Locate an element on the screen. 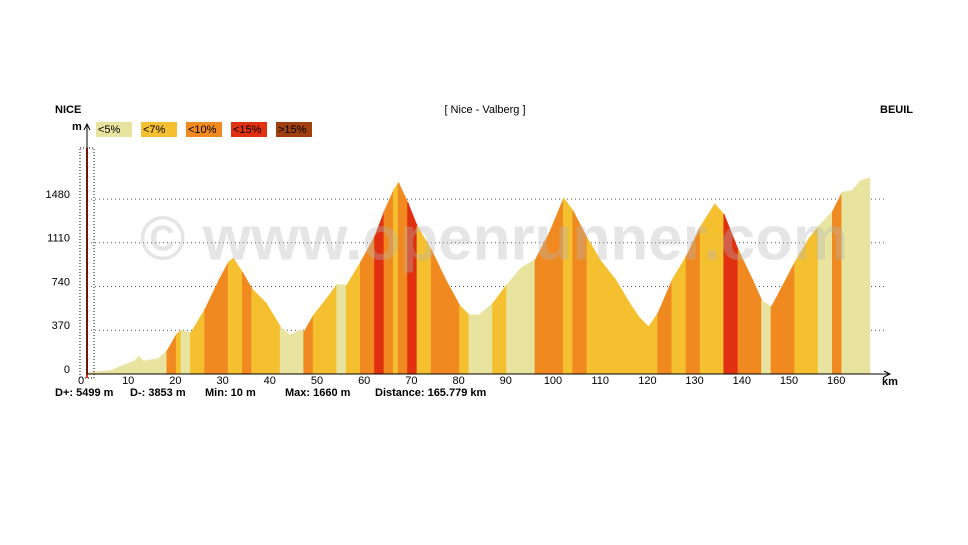 The image size is (968, 545). legend-label: <5% is located at coordinates (109, 130).